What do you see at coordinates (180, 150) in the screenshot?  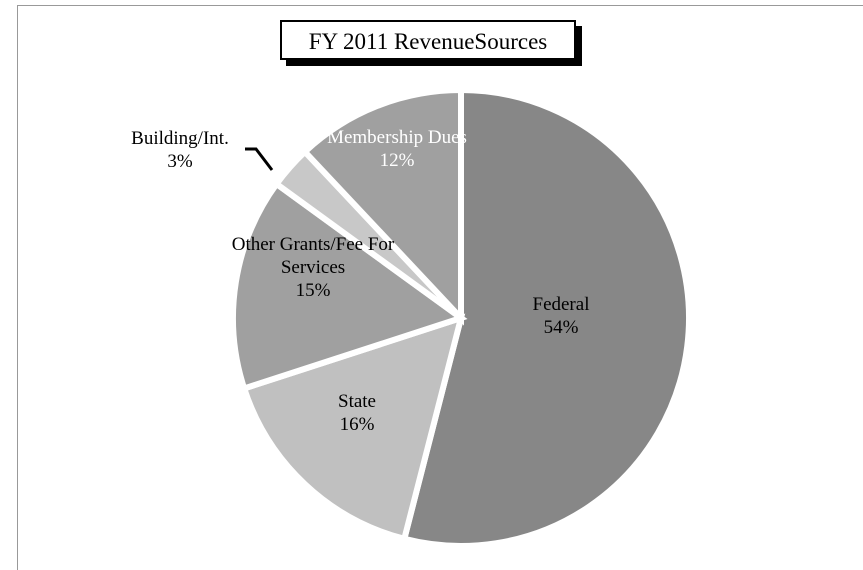 I see `slice-label: Building/Int. 3%` at bounding box center [180, 150].